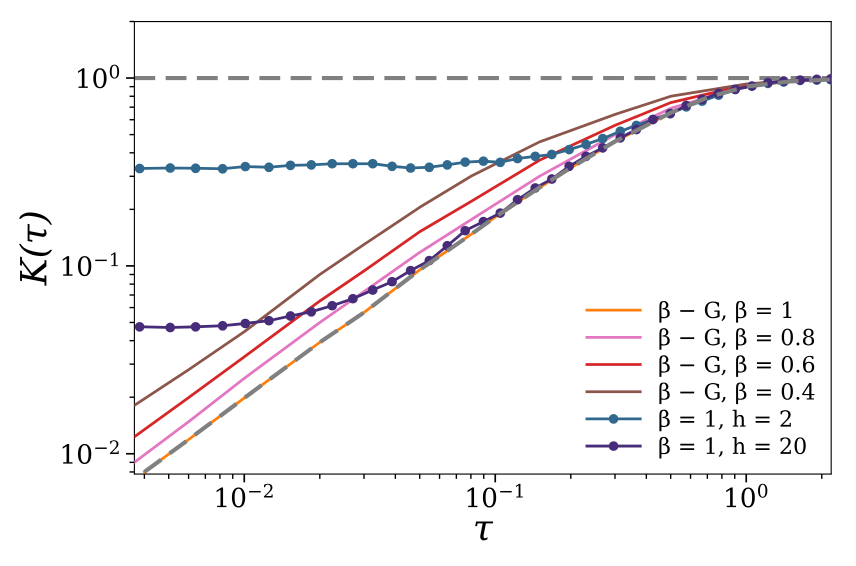  Describe the element at coordinates (99, 76) in the screenshot. I see `y-tick-label: 10$^{0}$` at that location.